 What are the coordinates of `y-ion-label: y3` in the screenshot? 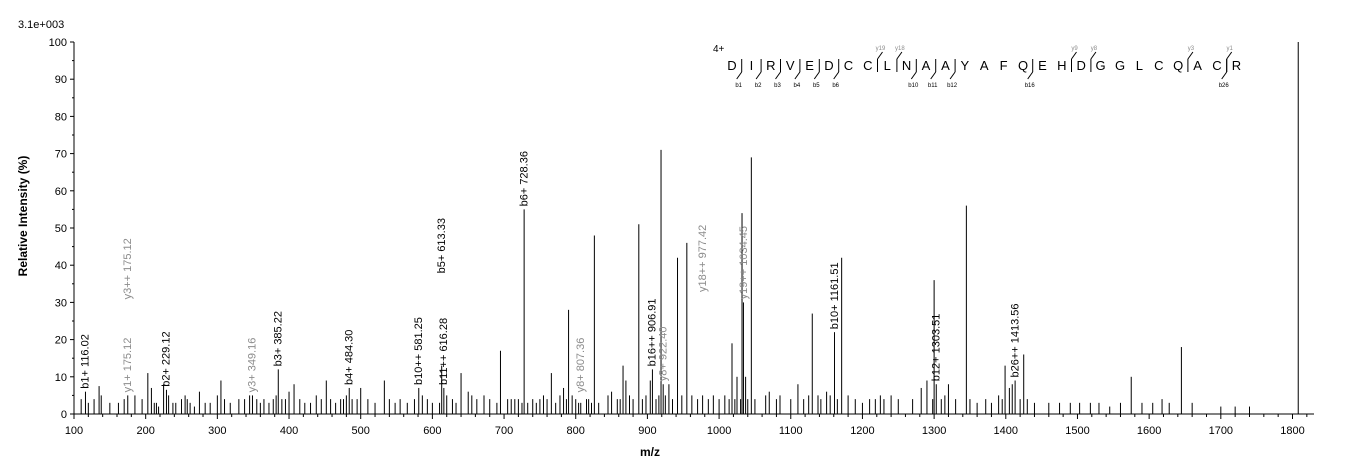 It's located at (1191, 49).